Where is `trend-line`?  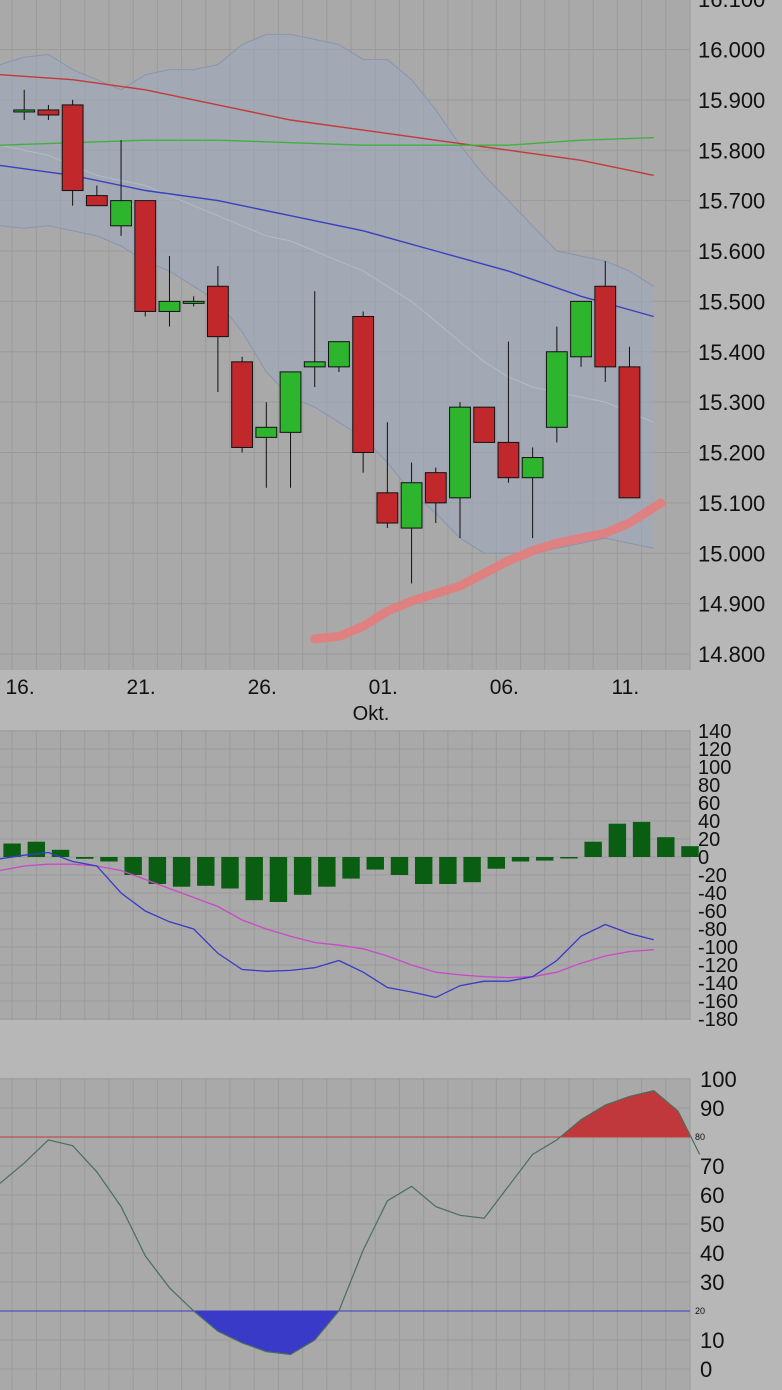
trend-line is located at coordinates (488, 571).